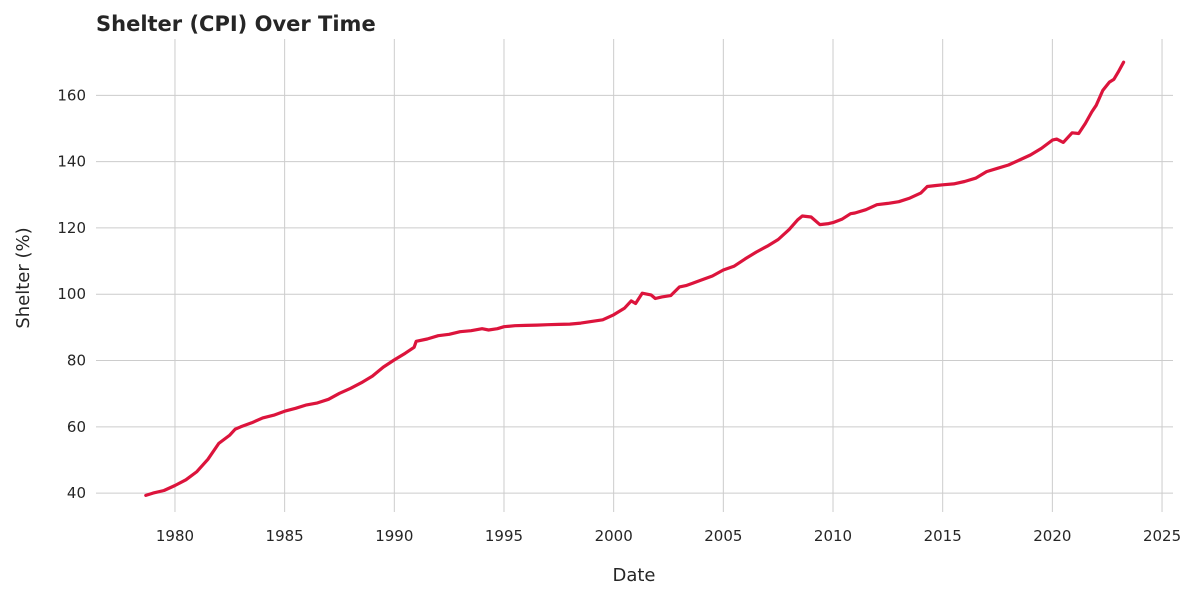  What do you see at coordinates (71, 228) in the screenshot?
I see `y-tick-label: 120` at bounding box center [71, 228].